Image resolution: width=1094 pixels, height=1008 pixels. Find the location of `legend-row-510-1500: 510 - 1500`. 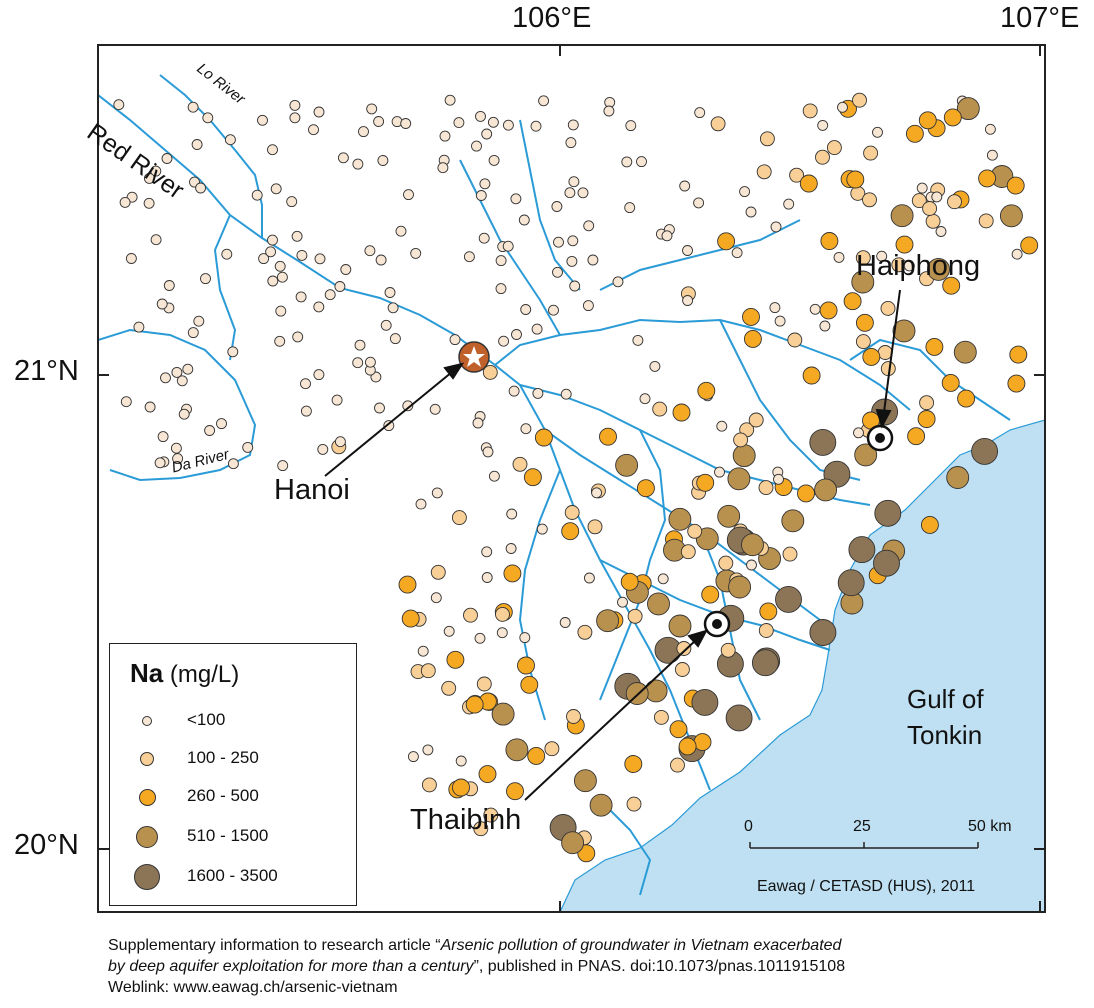

legend-row-510-1500: 510 - 1500 is located at coordinates (230, 837).